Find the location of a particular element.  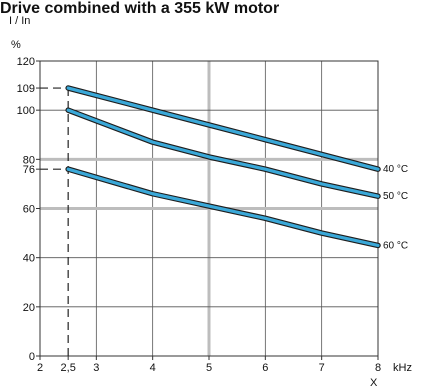

chart-title: Drive combined with a 355 kW motor is located at coordinates (139, 8).